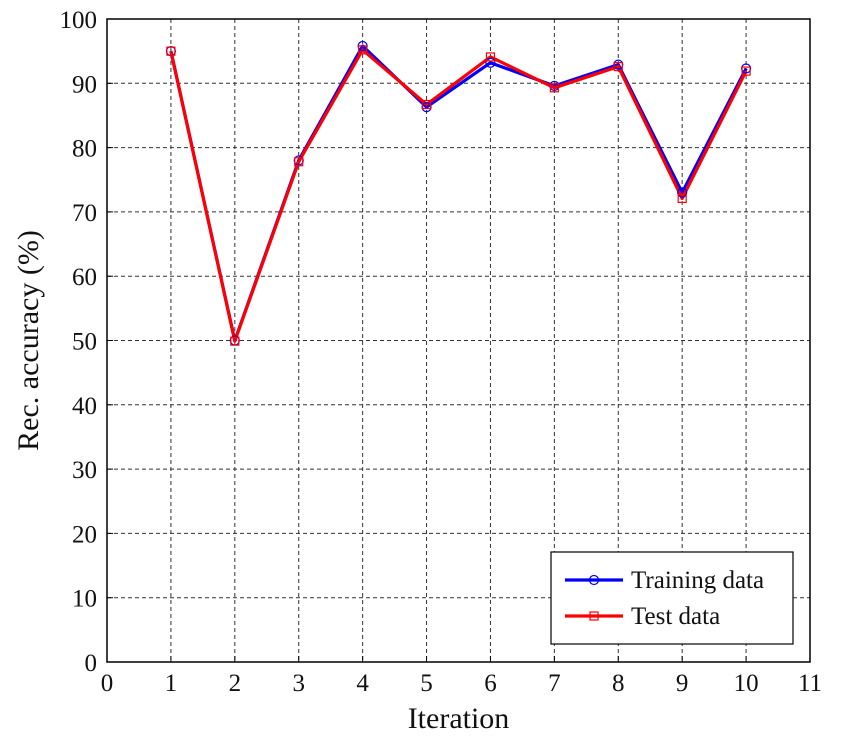 Image resolution: width=849 pixels, height=743 pixels. I want to click on y-tick-label: 60, so click(84, 277).